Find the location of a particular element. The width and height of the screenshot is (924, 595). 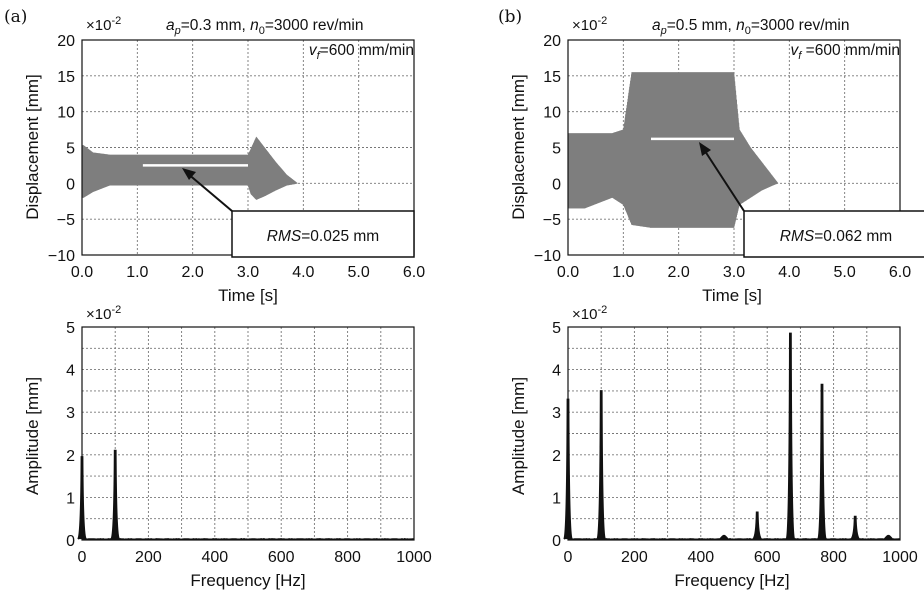

panel-b-time-xlabel: Time [s] is located at coordinates (732, 295).